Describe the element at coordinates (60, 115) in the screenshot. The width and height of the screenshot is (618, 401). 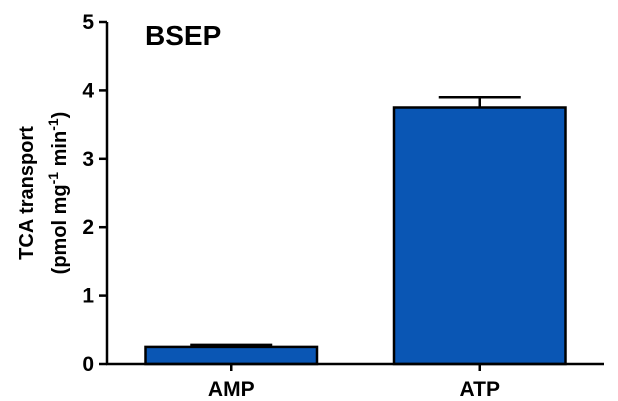
I see `y-axis-label-part3: )` at that location.